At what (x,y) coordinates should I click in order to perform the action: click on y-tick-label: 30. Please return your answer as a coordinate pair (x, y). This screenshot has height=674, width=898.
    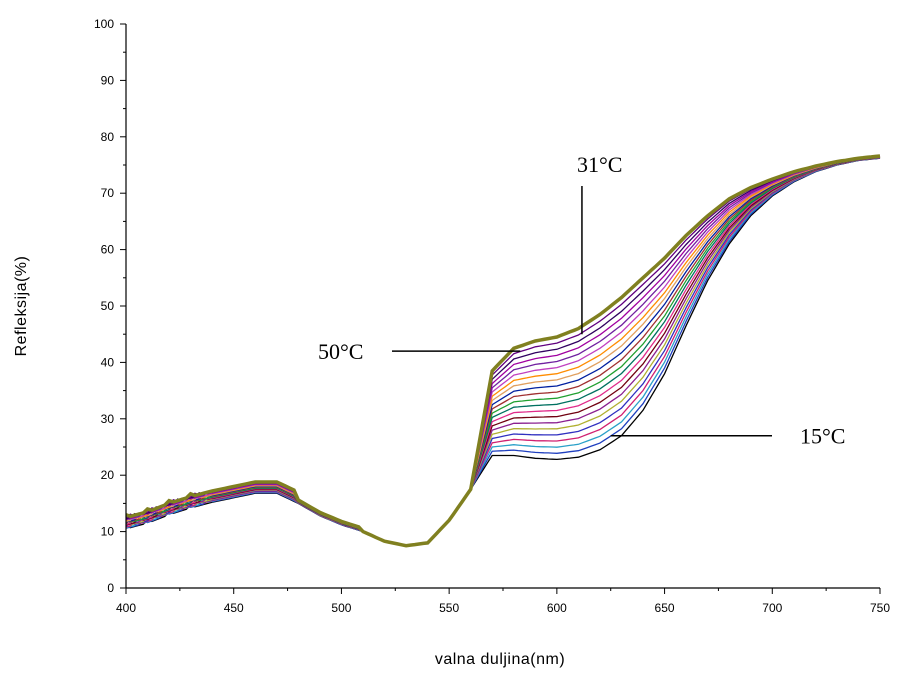
    Looking at the image, I should click on (108, 419).